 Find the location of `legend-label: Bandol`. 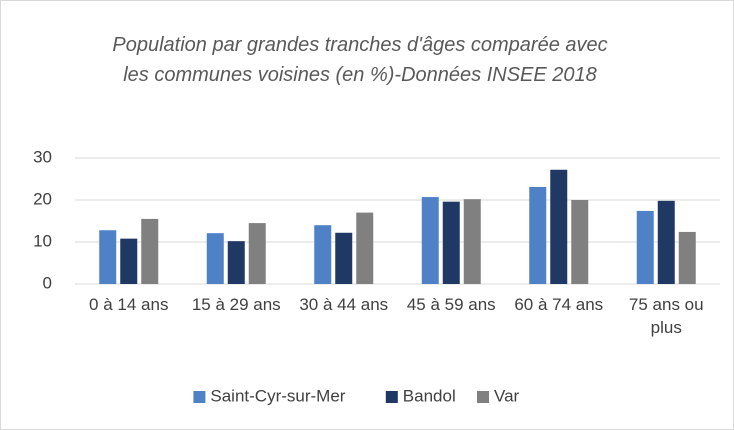

legend-label: Bandol is located at coordinates (429, 395).